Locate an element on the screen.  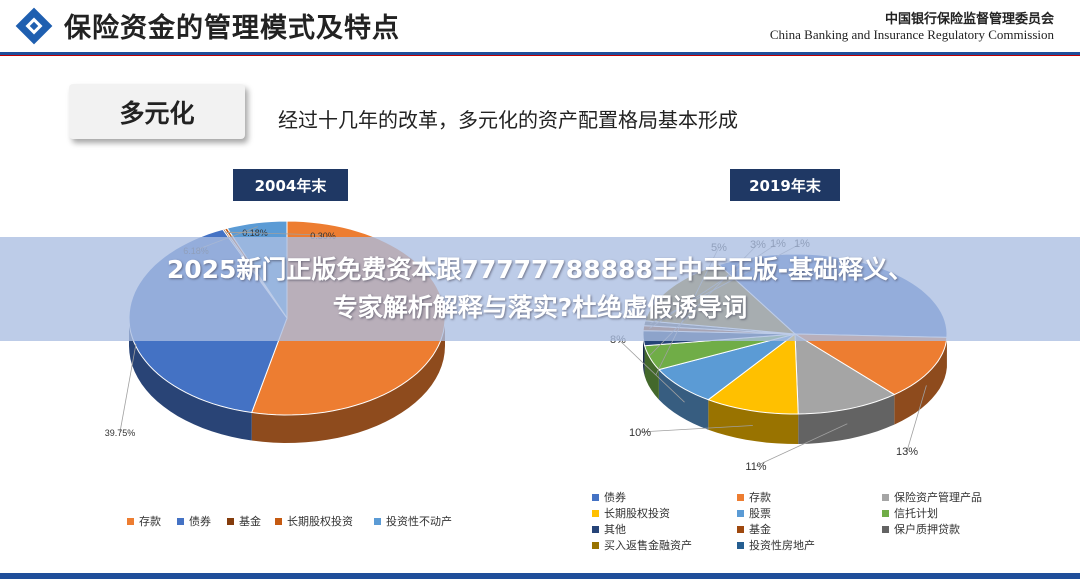
header-divider is located at coordinates (540, 53).